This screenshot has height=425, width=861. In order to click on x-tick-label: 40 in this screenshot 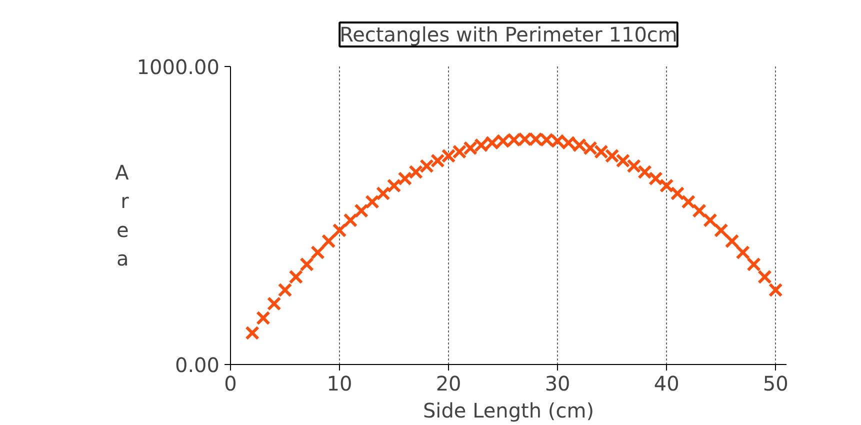, I will do `click(667, 384)`.